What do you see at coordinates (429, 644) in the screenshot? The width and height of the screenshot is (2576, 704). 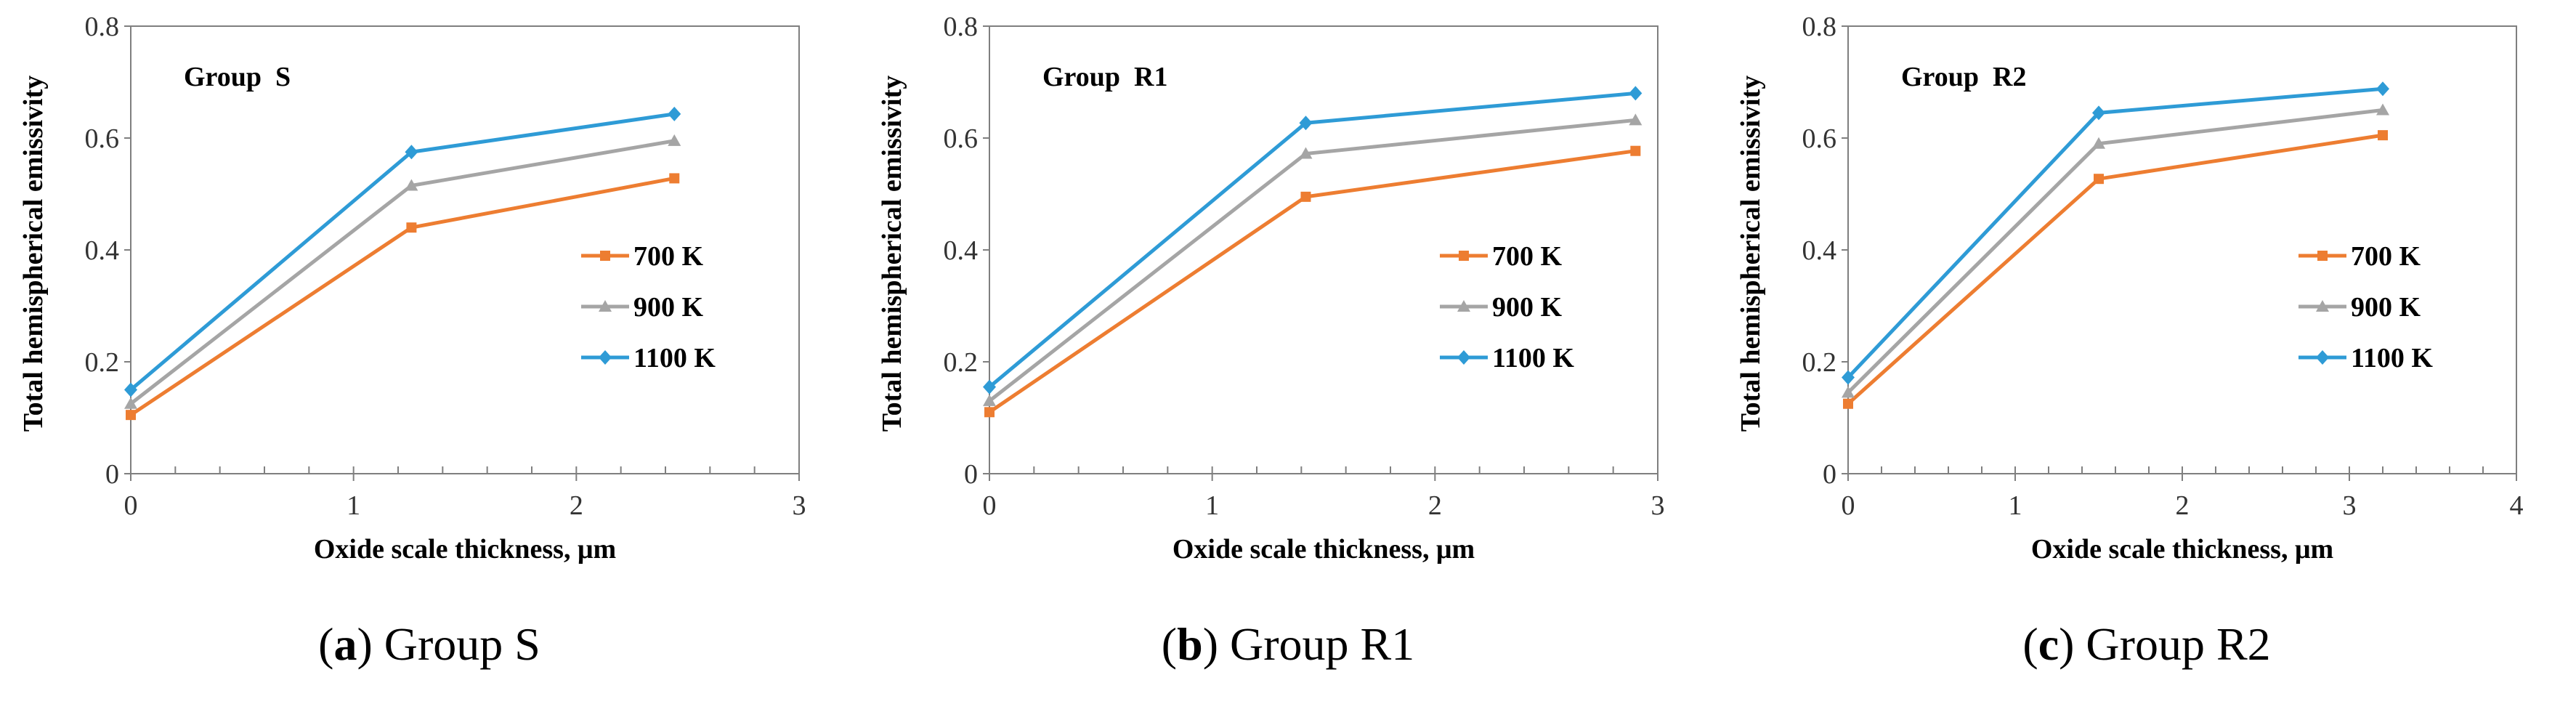 I see `caption-a: (a) Group S` at bounding box center [429, 644].